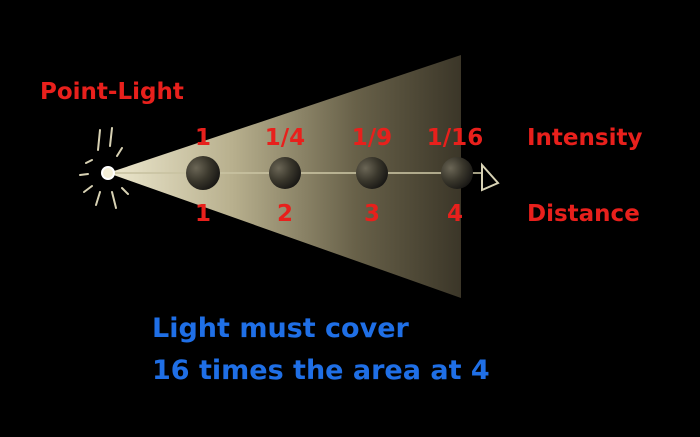  I want to click on intensity-value-3: 1/9, so click(372, 138).